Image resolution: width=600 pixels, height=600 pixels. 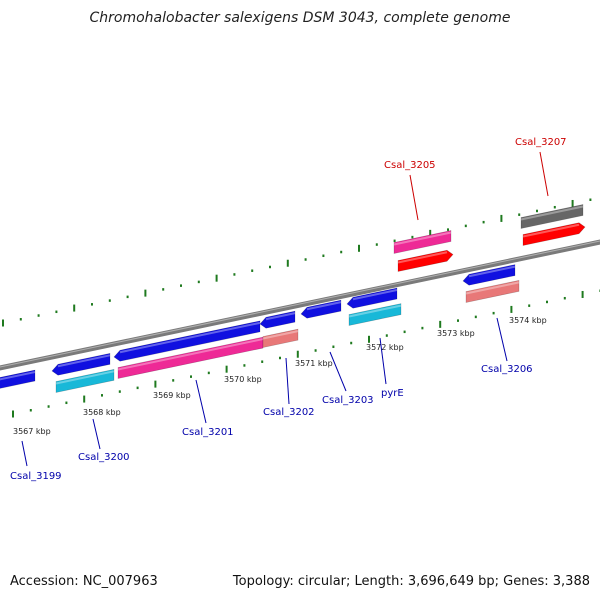 What do you see at coordinates (208, 432) in the screenshot?
I see `gene-label-csal-3201: Csal_3201` at bounding box center [208, 432].